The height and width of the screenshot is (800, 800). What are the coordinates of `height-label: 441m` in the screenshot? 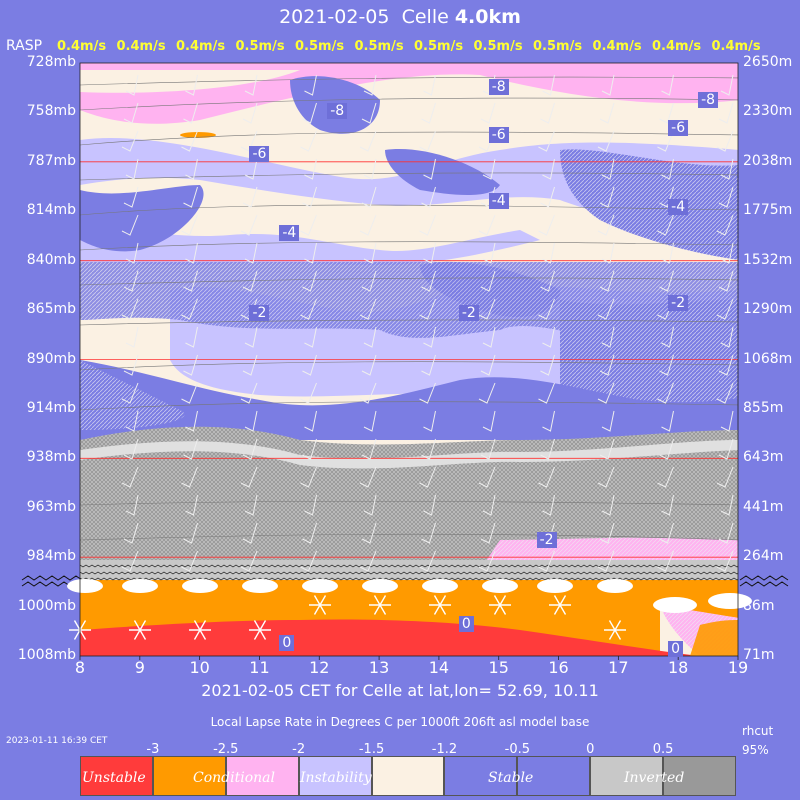 It's located at (763, 506).